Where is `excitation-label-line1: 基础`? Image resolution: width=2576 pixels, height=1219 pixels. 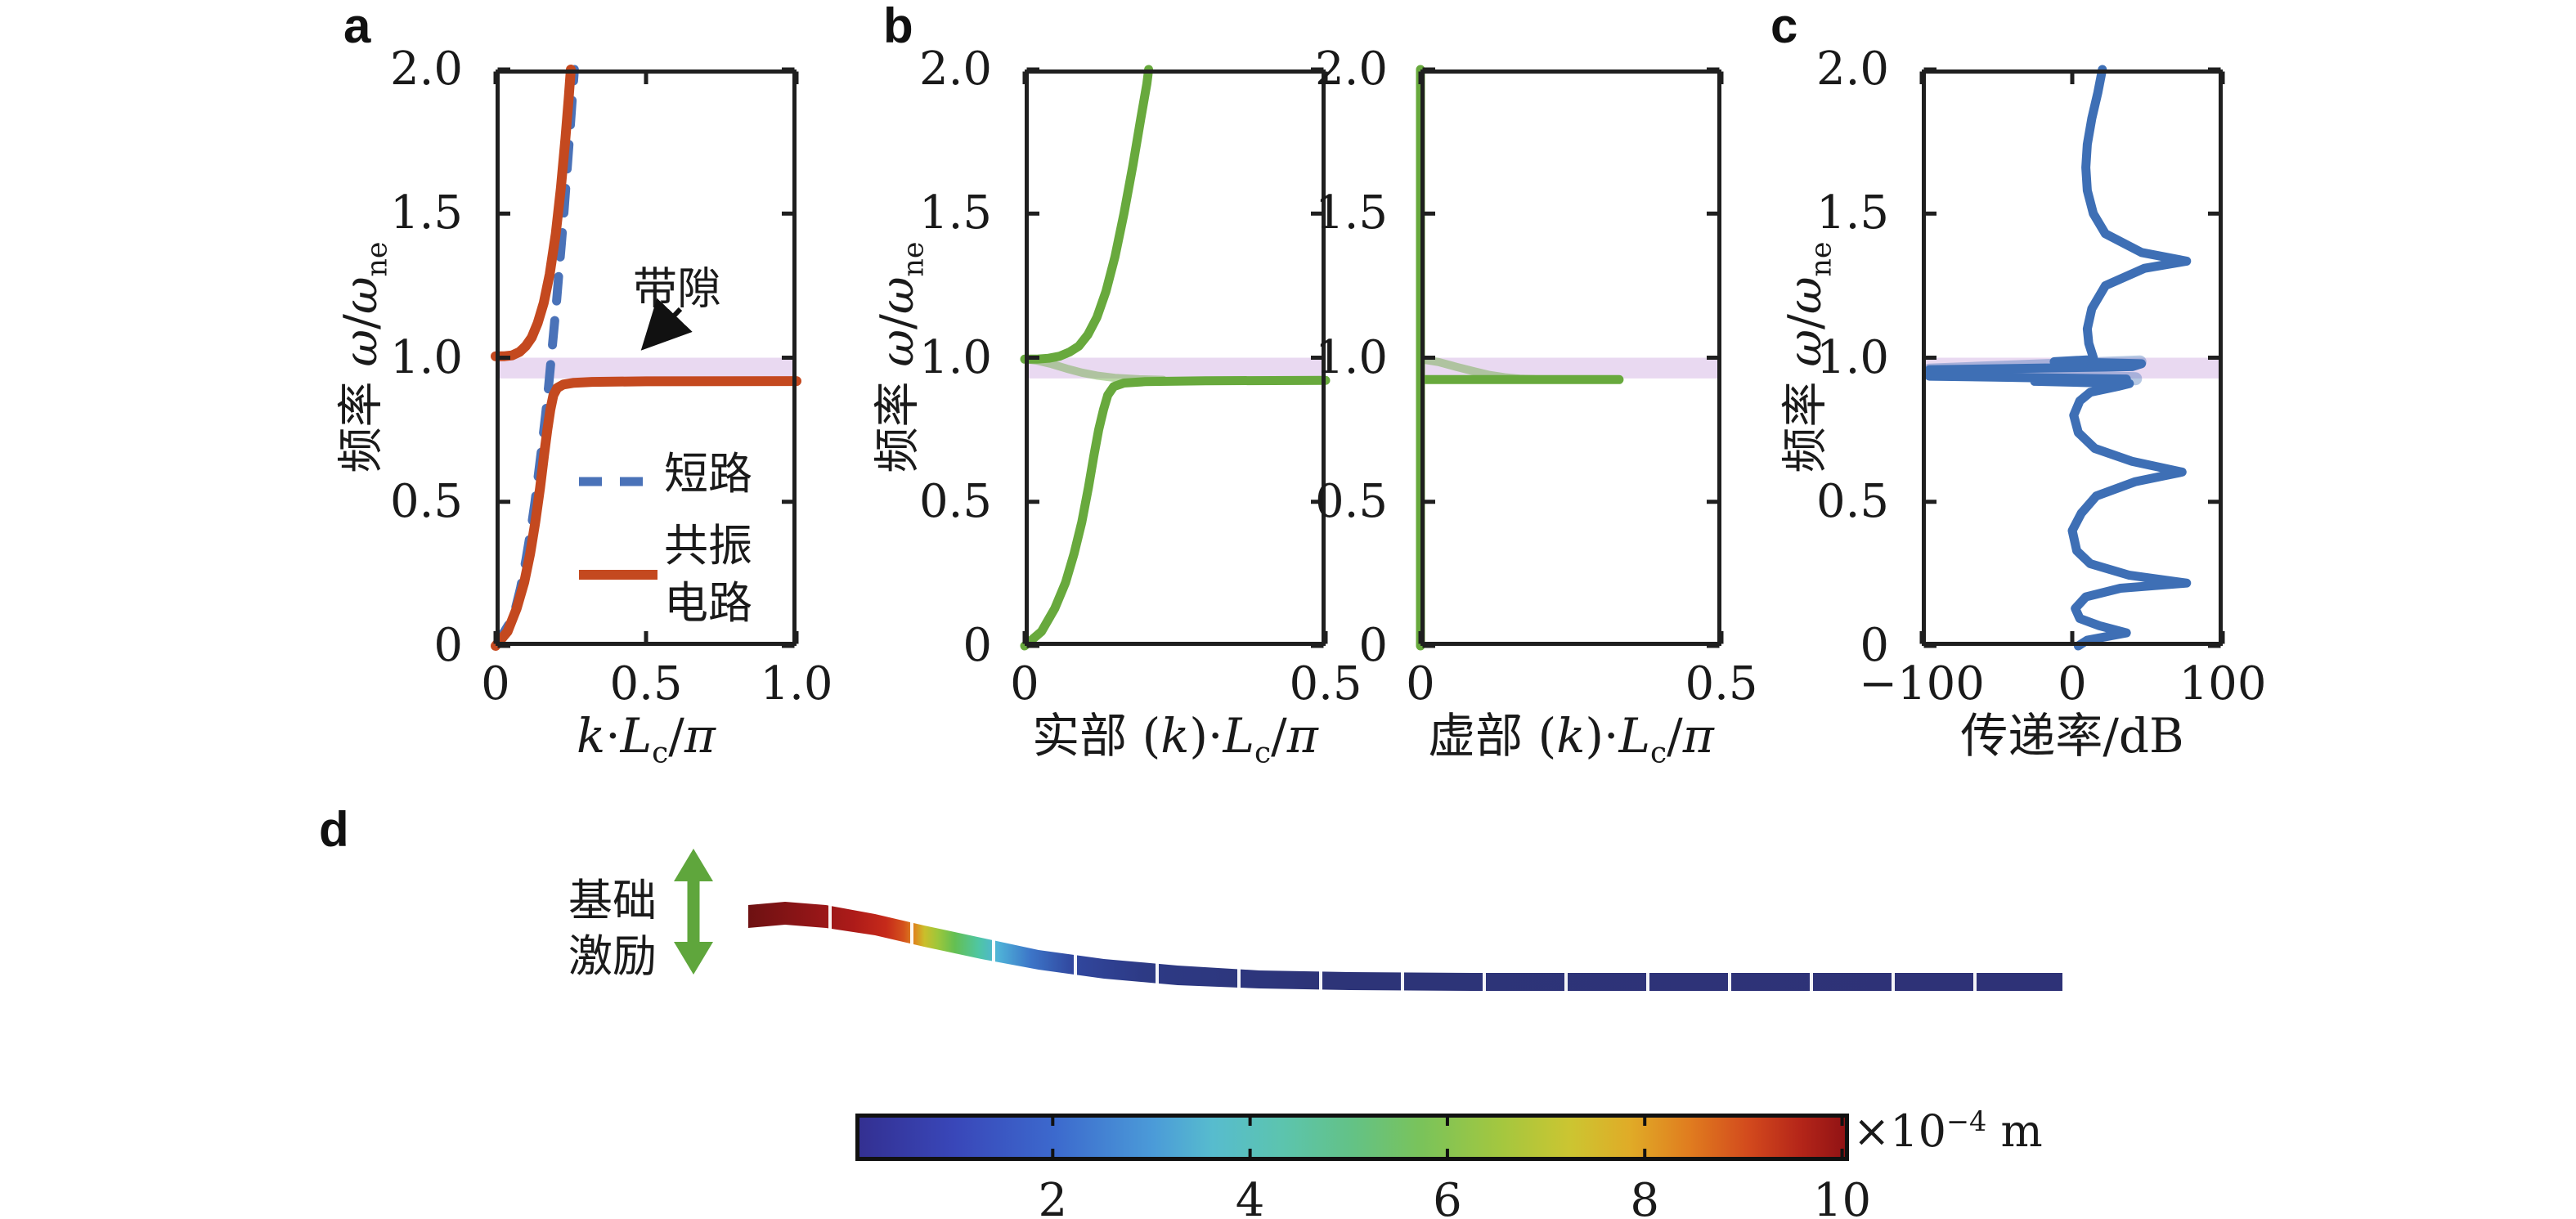
excitation-label-line1: 基础 is located at coordinates (612, 900).